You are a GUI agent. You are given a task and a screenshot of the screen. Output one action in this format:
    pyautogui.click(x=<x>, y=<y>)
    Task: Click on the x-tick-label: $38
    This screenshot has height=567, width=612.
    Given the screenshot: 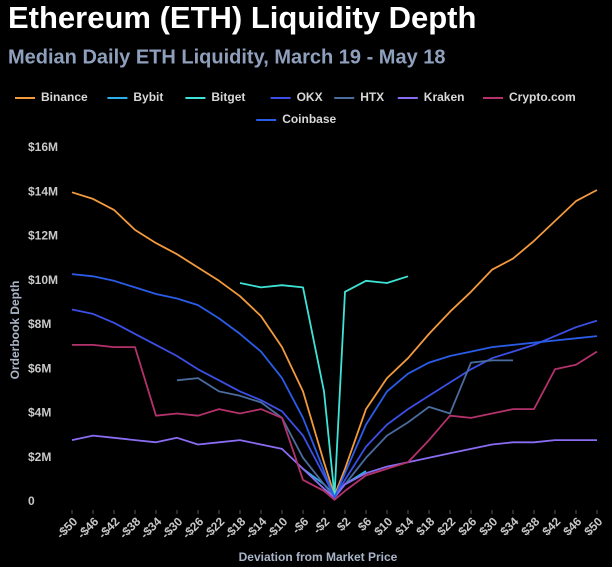 What is the action you would take?
    pyautogui.click(x=530, y=526)
    